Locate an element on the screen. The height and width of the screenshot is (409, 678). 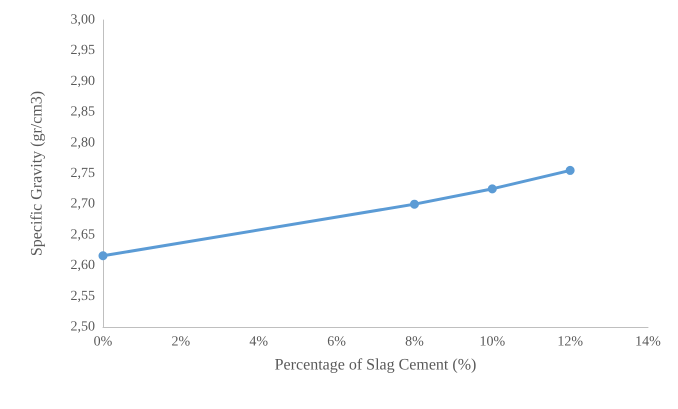
y-tick-label: 2,95 is located at coordinates (82, 50).